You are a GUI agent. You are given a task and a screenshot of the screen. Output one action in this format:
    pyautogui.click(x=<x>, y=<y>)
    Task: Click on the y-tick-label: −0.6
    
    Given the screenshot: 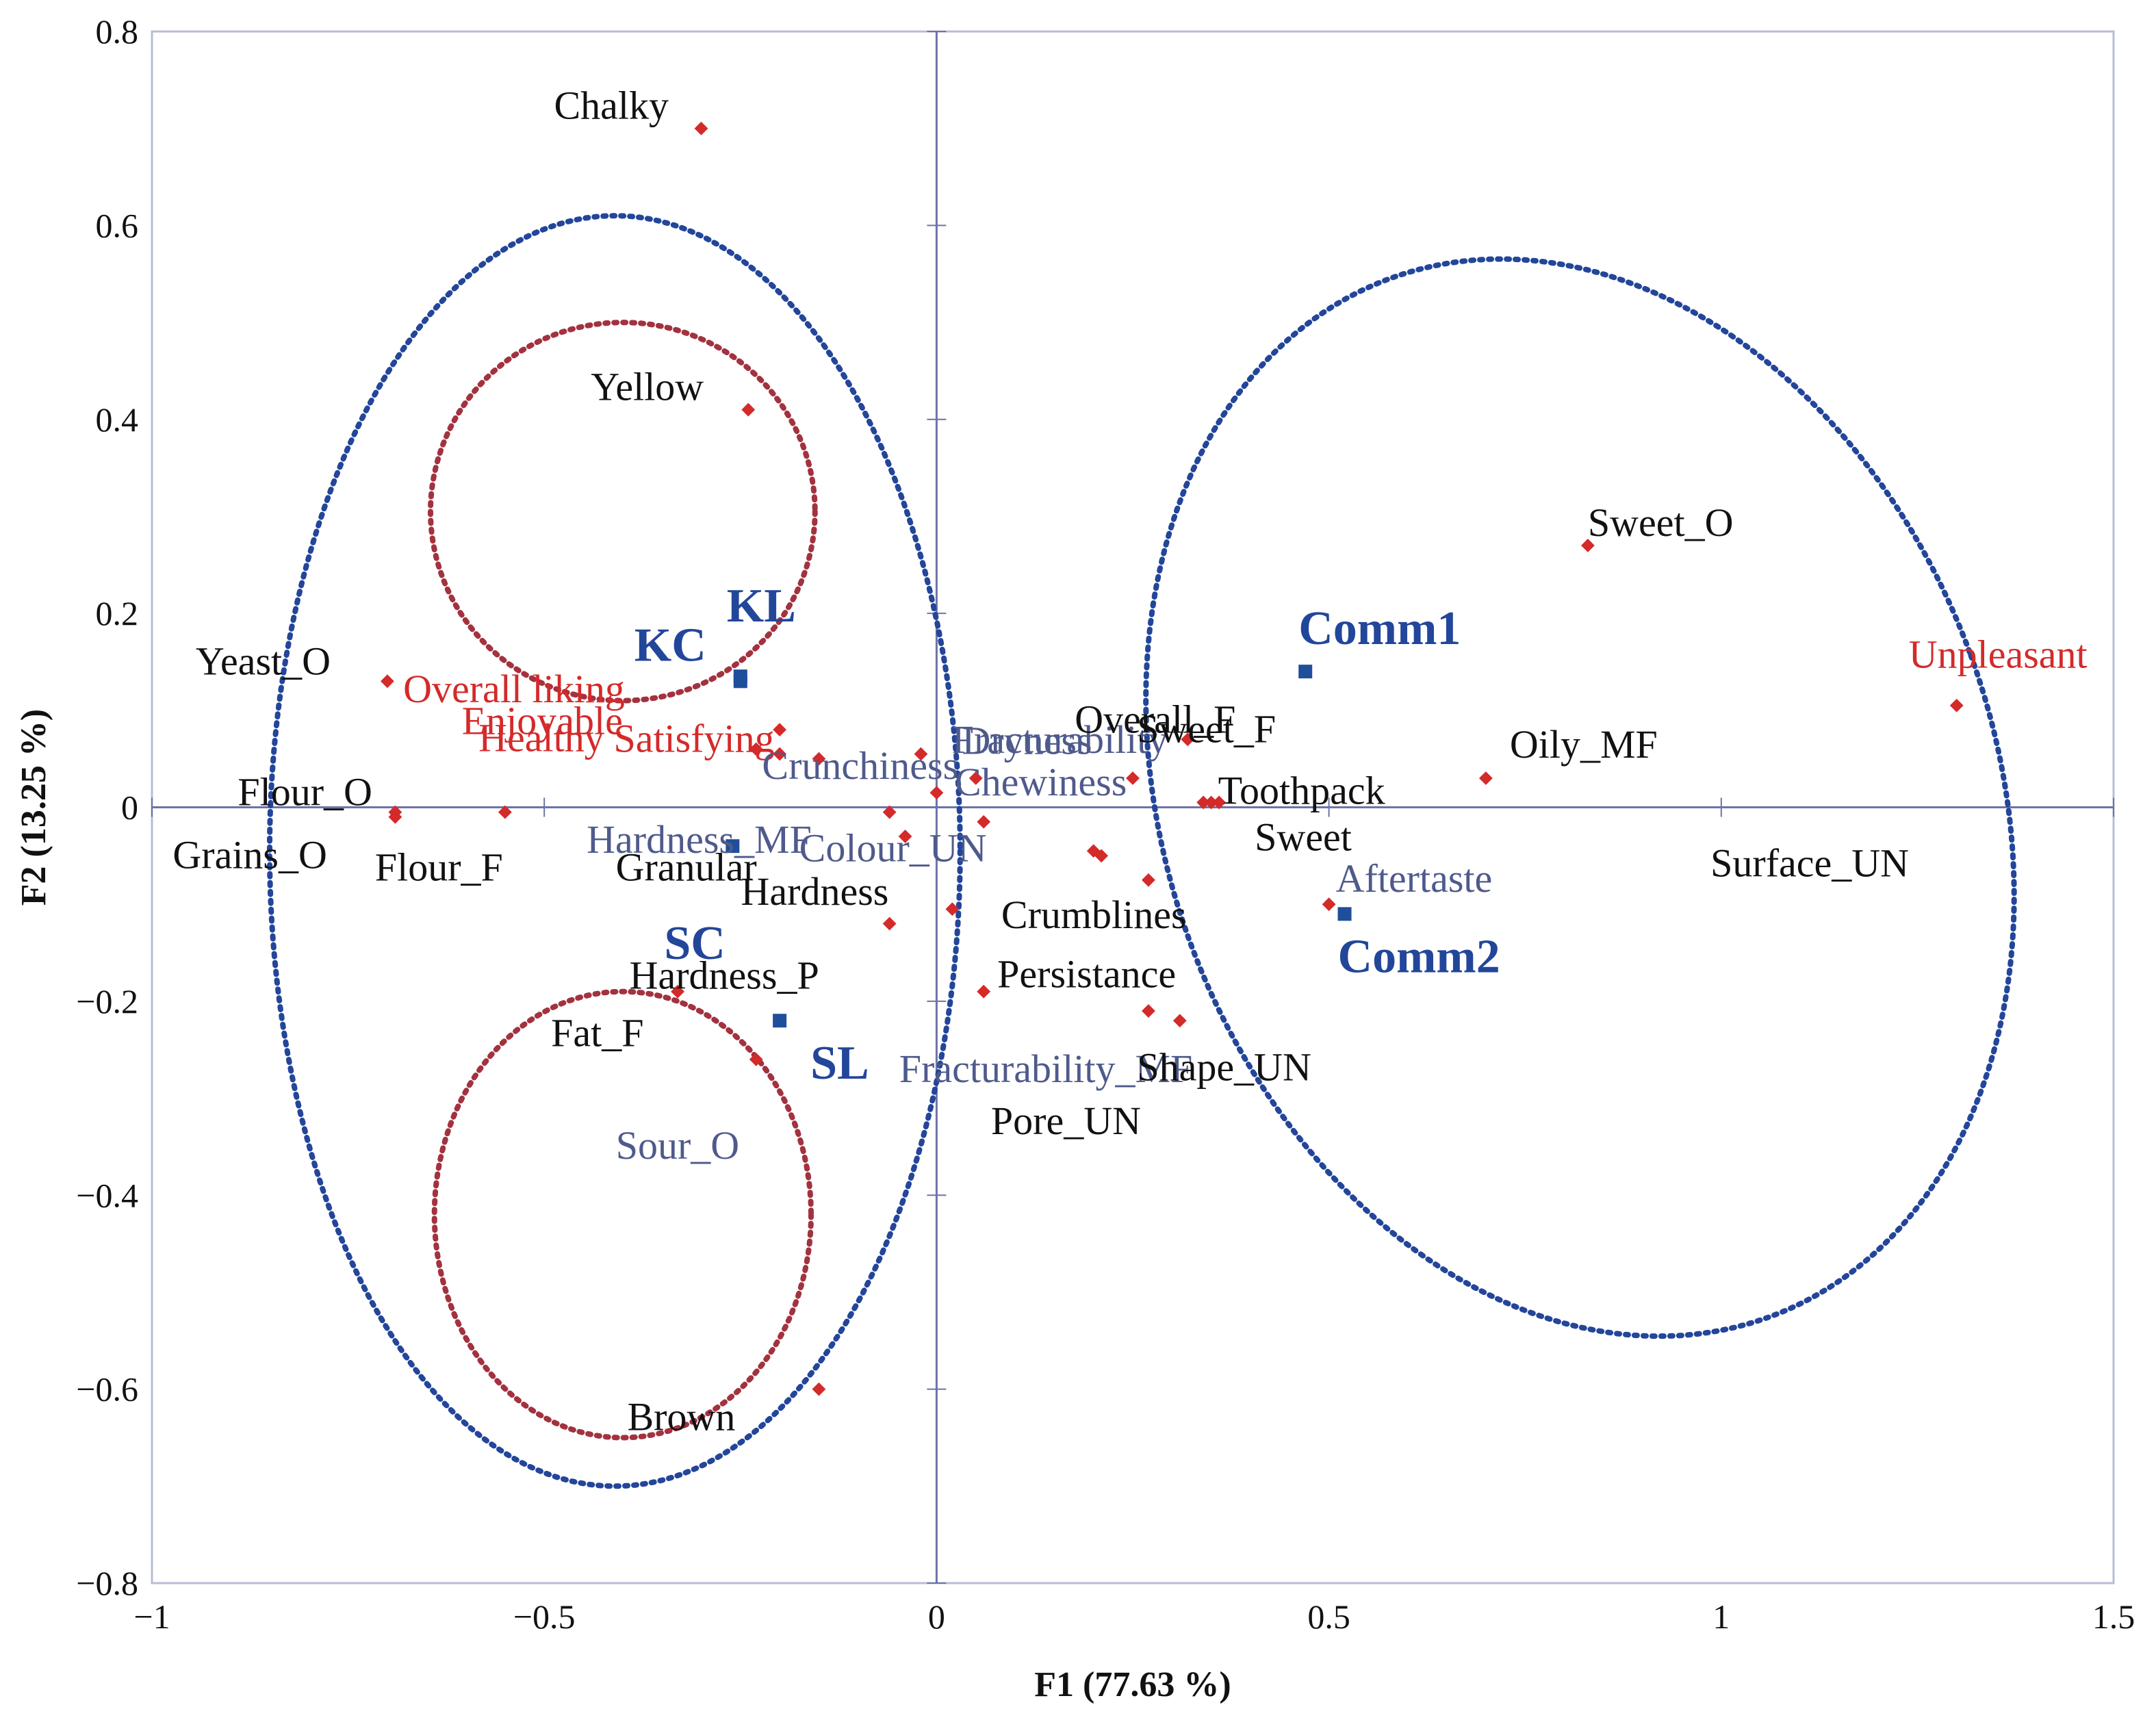 What is the action you would take?
    pyautogui.click(x=107, y=1389)
    